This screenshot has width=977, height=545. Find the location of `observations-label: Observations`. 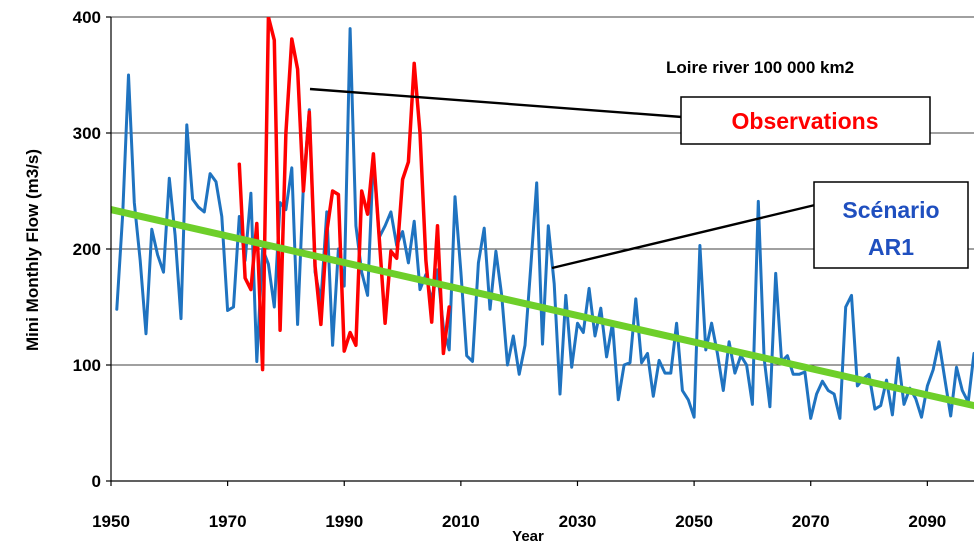

observations-label: Observations is located at coordinates (805, 121).